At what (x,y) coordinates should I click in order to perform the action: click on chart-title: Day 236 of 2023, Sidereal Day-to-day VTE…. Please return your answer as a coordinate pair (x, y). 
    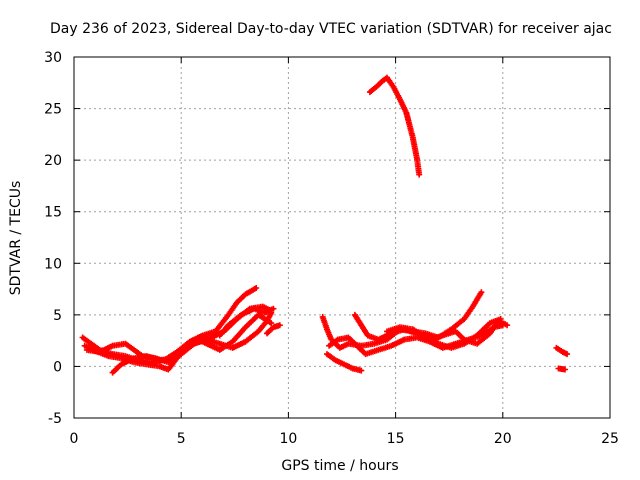
    Looking at the image, I should click on (331, 29).